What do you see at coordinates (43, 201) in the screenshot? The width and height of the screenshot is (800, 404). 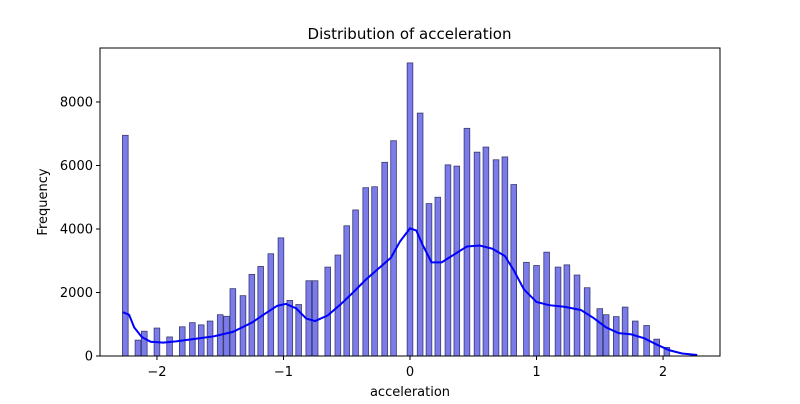 I see `y-axis-label: Frequency` at bounding box center [43, 201].